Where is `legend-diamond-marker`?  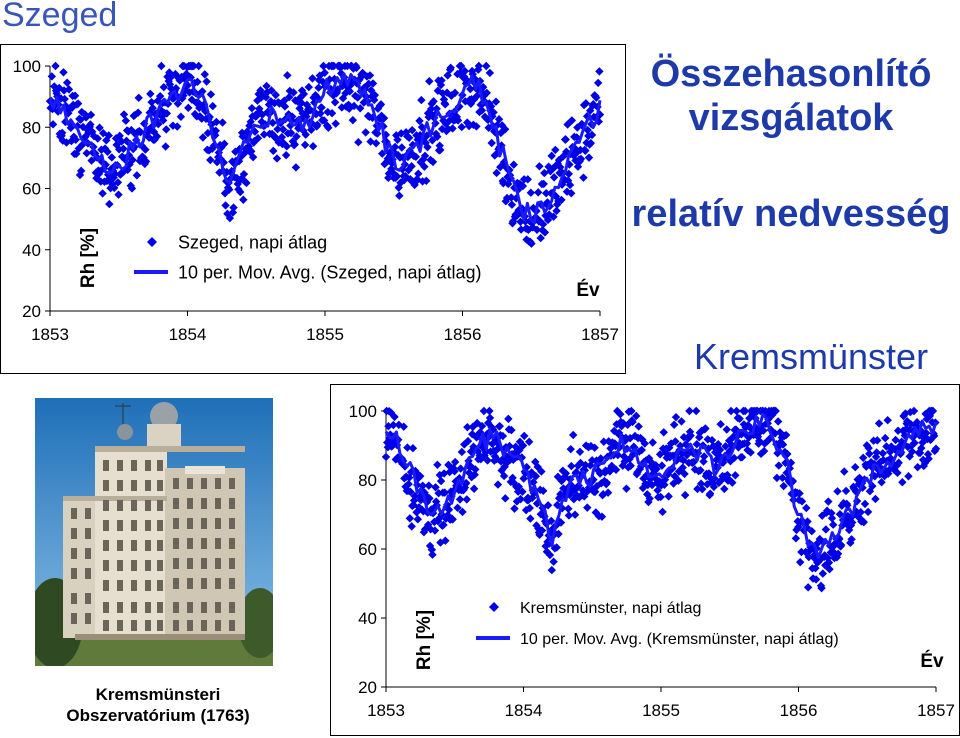 legend-diamond-marker is located at coordinates (494, 607).